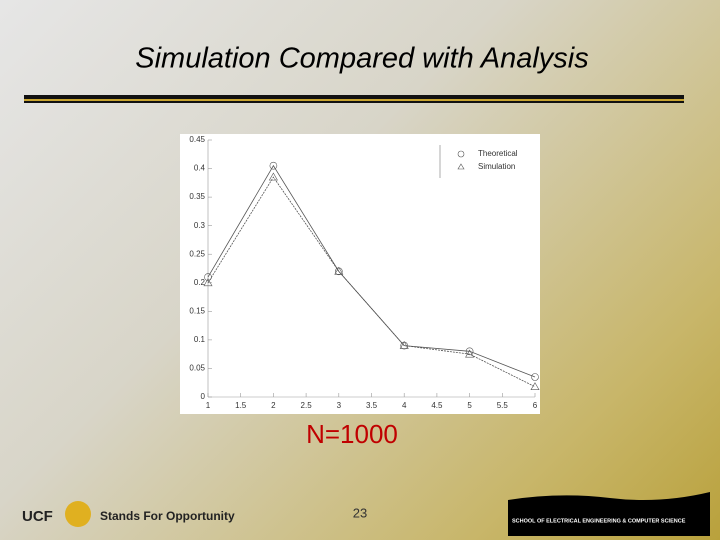 This screenshot has width=720, height=540. I want to click on slide-title: Simulation Compared with Analysis, so click(361, 59).